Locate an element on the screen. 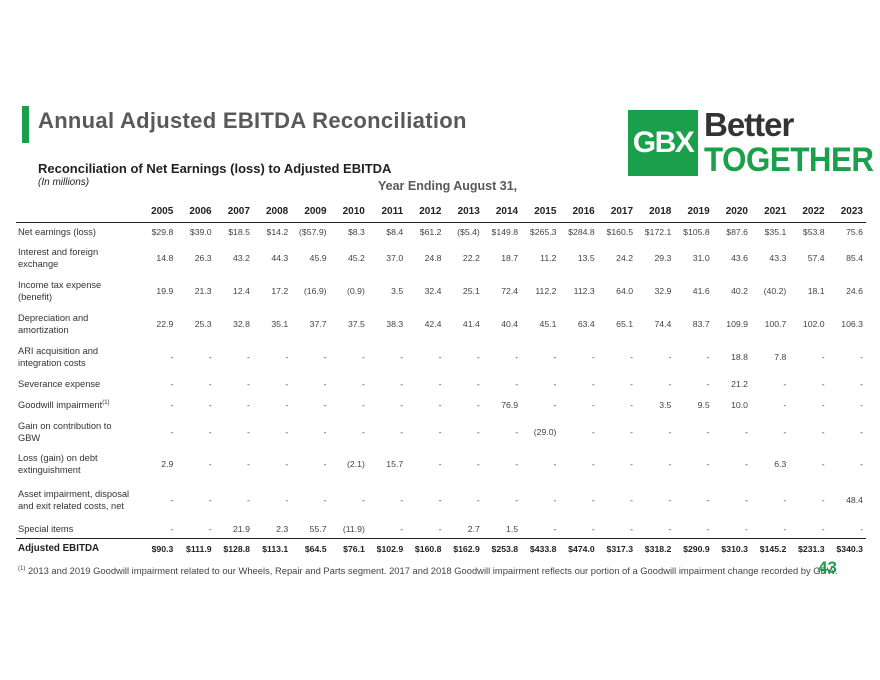 The width and height of the screenshot is (880, 680). row-label-text: Loss (gain) on debt extinguishment is located at coordinates (58, 463).